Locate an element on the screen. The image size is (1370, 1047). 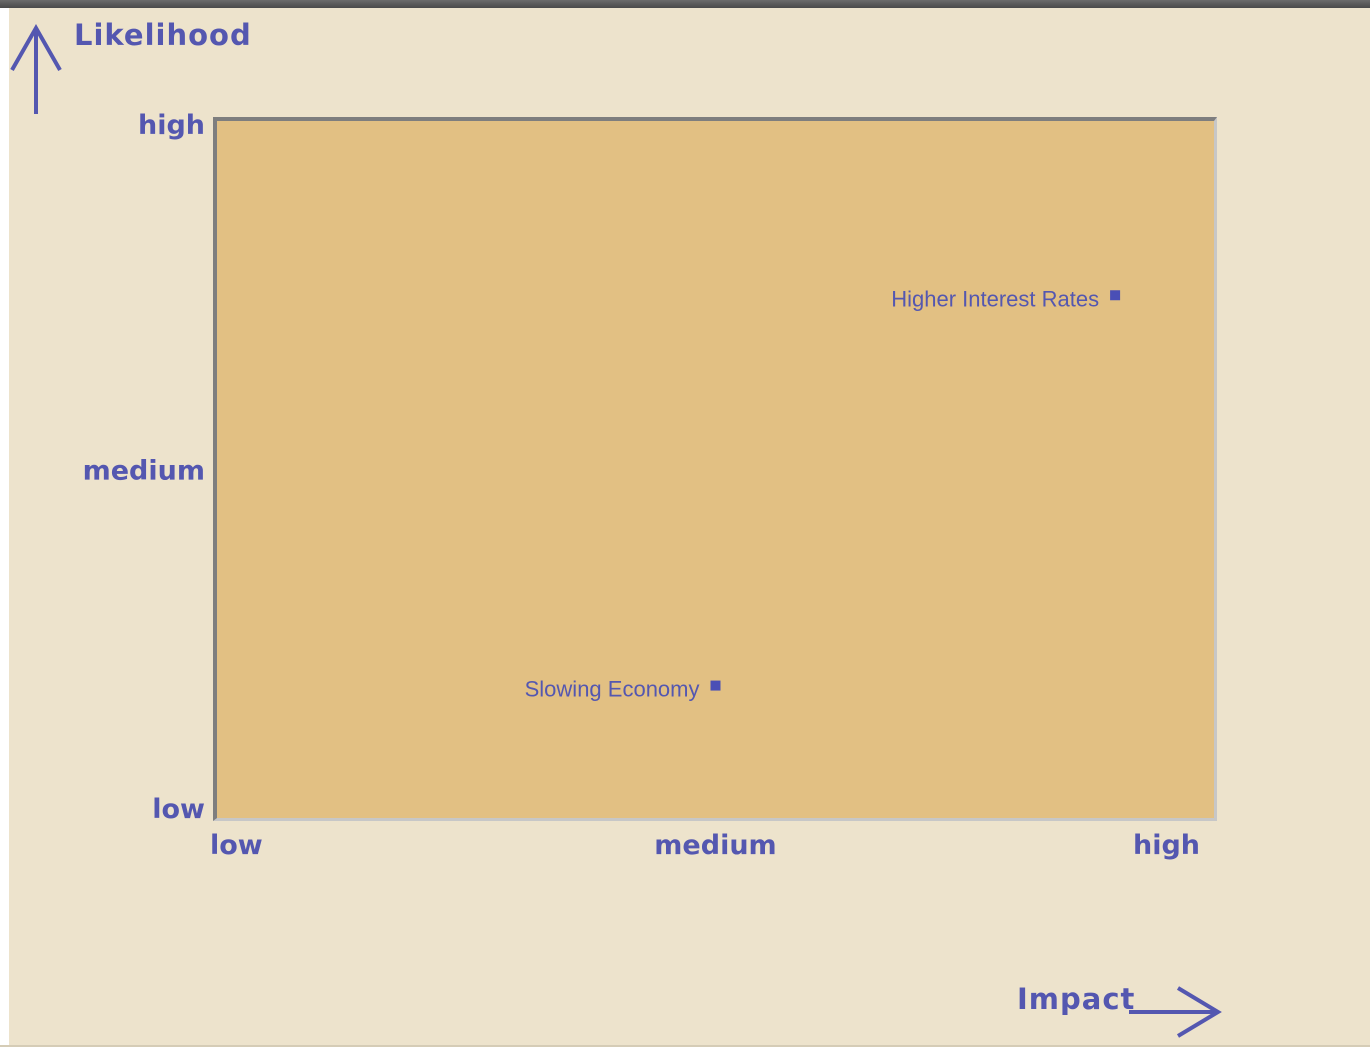
data-point-label: Higher Interest Rates is located at coordinates (995, 298).